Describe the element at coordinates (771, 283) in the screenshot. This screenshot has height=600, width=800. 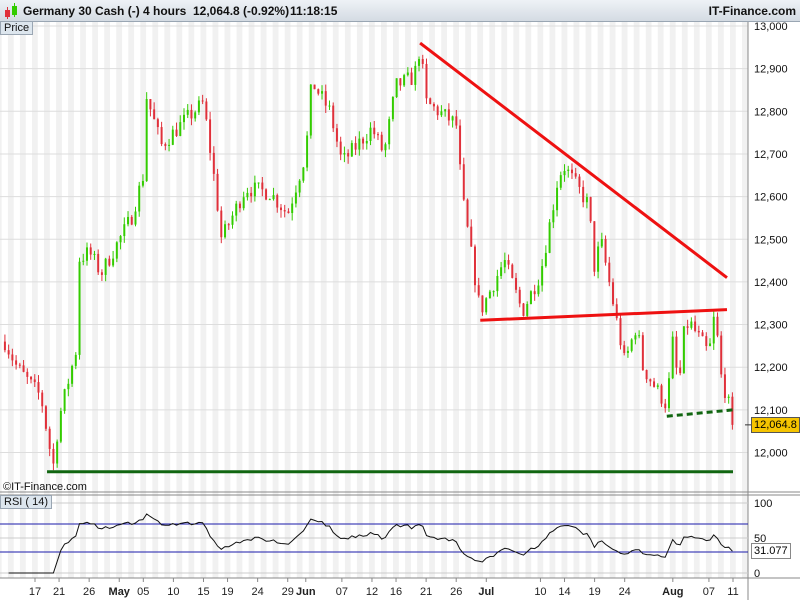
I see `price-axis-label: 12,400` at that location.